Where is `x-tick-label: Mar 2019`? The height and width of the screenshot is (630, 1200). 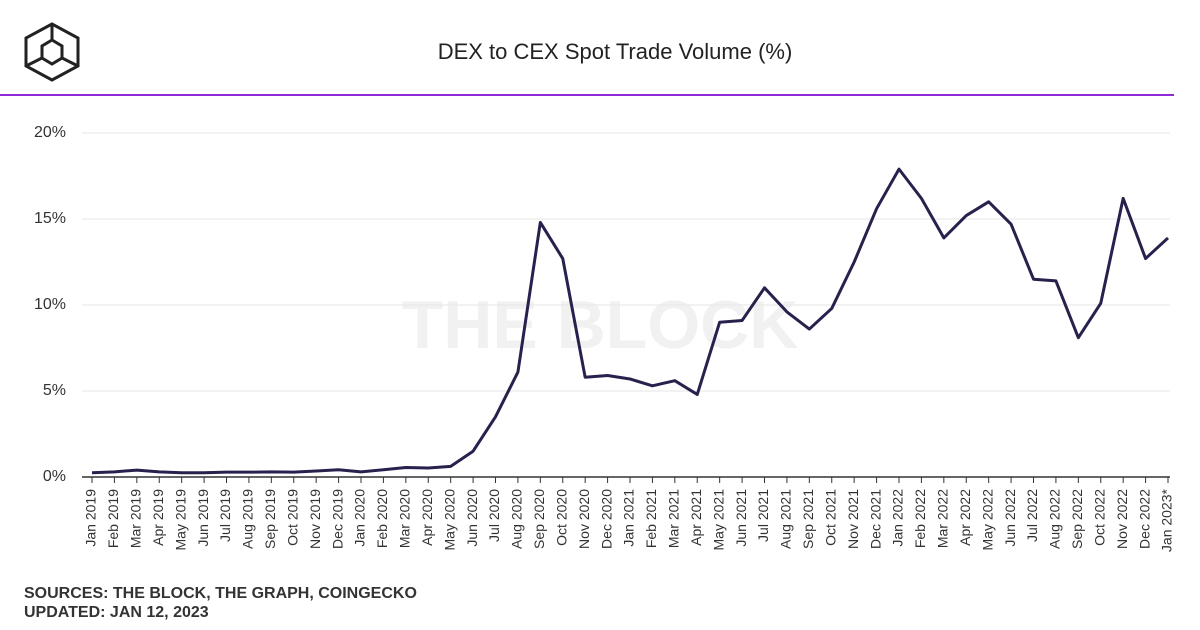
x-tick-label: Mar 2019 is located at coordinates (136, 518).